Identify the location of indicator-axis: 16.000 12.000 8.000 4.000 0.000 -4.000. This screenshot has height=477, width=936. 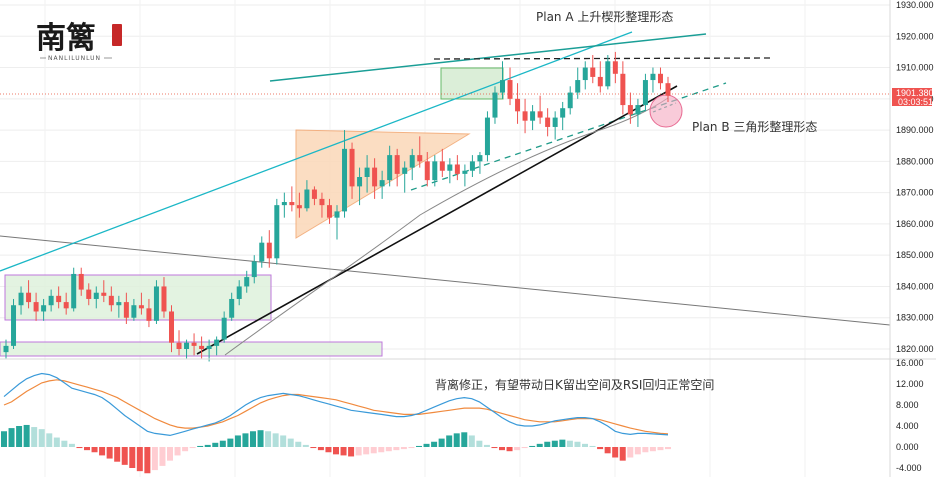
(910, 415).